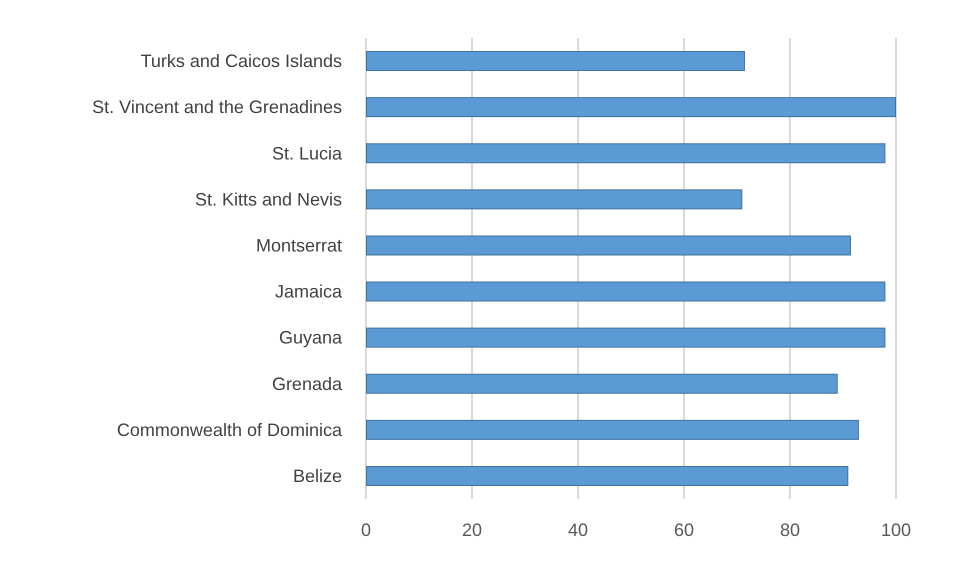 This screenshot has width=954, height=577. I want to click on x-tick-label: 100, so click(896, 530).